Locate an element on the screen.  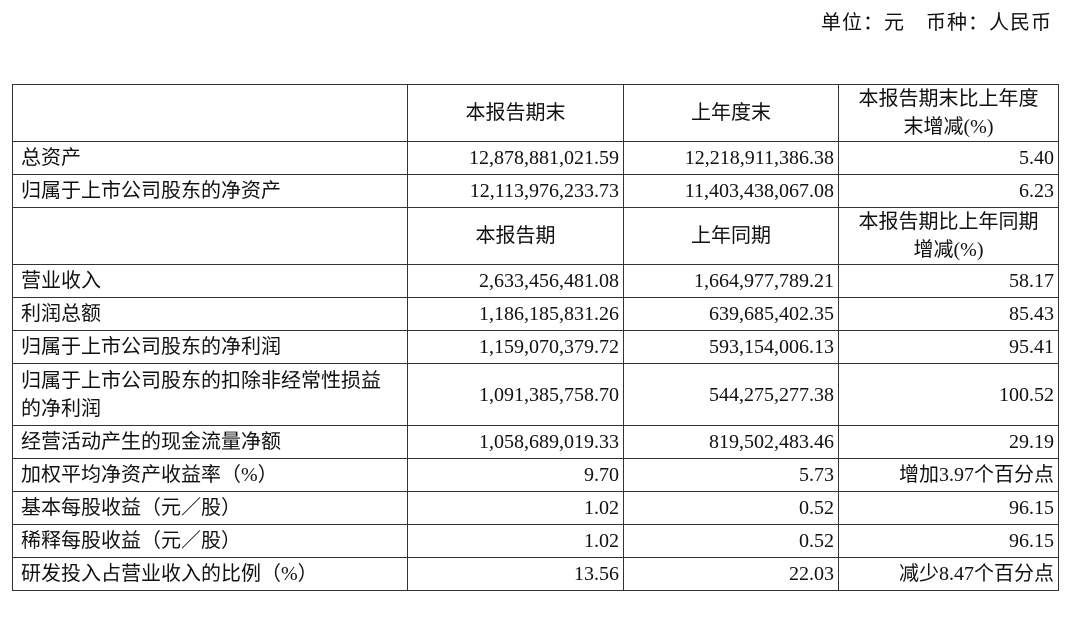
cell-value: 1,058,689,019.33 is located at coordinates (515, 442).